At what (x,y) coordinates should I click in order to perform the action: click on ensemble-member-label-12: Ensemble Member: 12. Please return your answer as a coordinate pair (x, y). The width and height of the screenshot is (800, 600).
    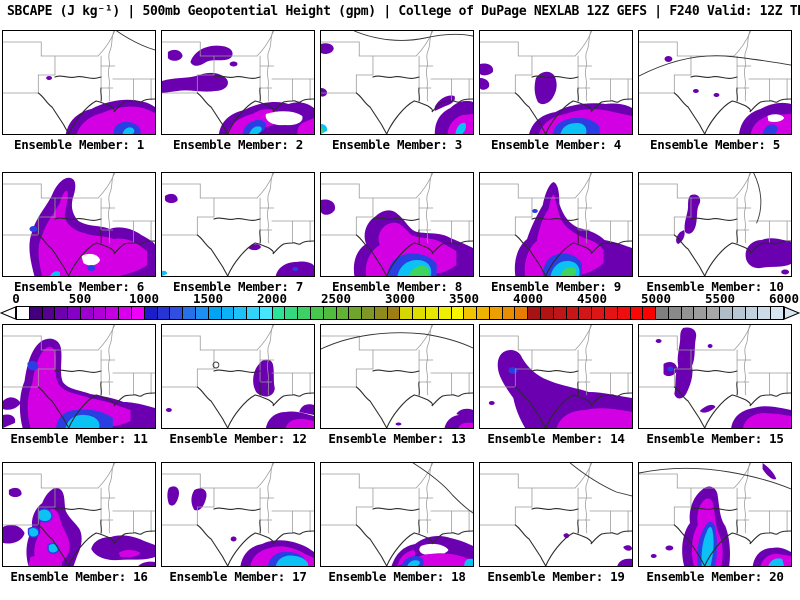
    Looking at the image, I should click on (238, 438).